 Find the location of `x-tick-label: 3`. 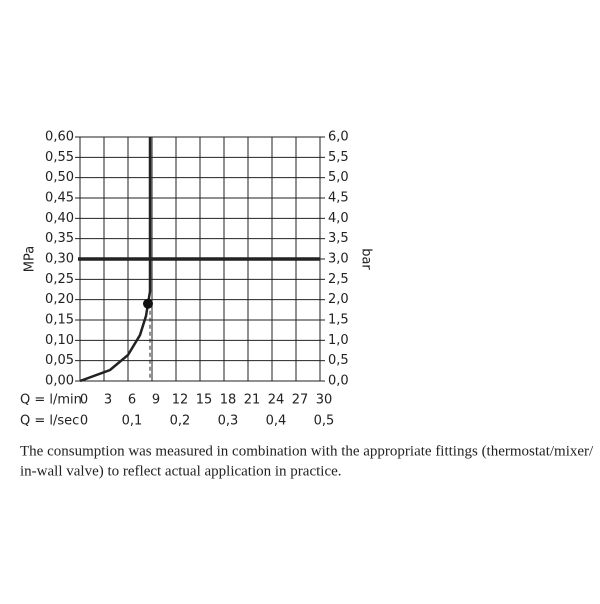

x-tick-label: 3 is located at coordinates (108, 400).